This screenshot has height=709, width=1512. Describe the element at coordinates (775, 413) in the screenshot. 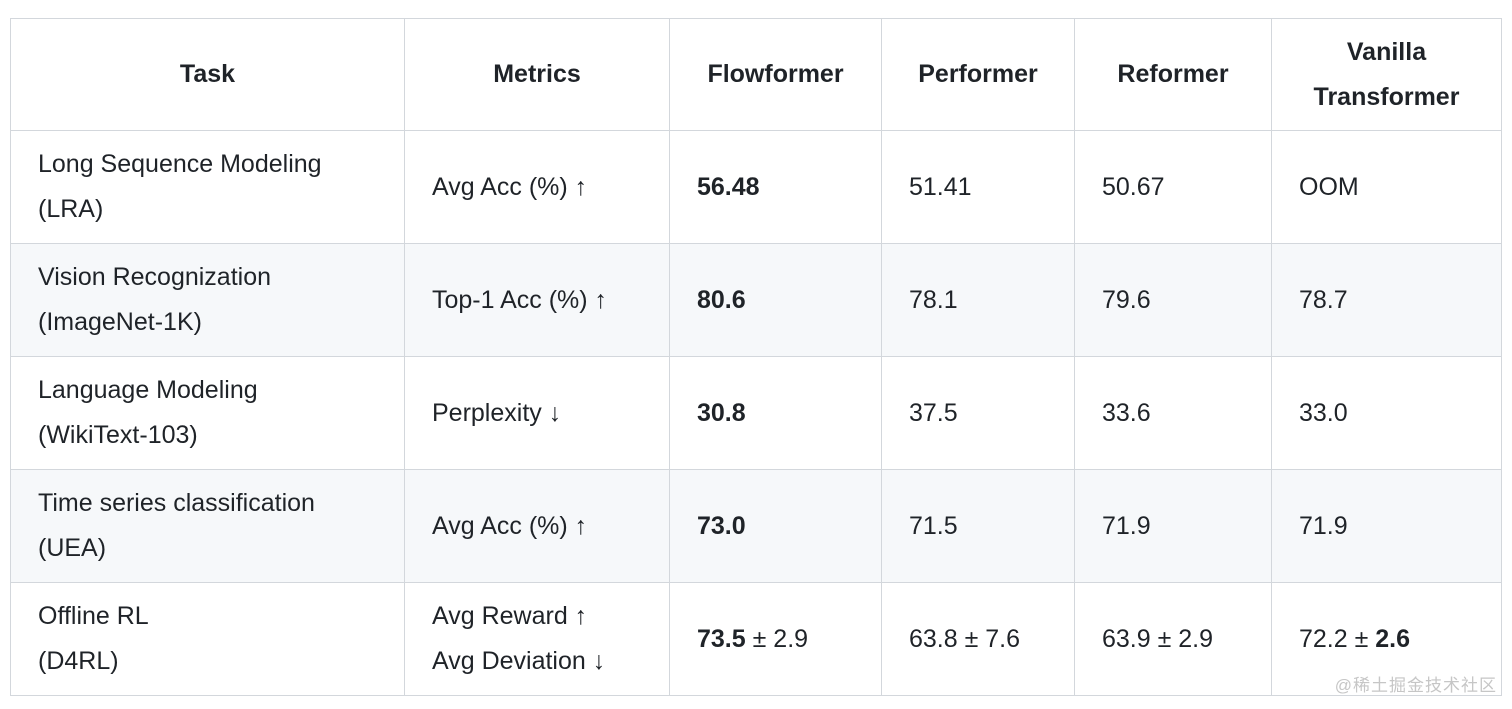

I see `value-flowformer: 30.8` at that location.